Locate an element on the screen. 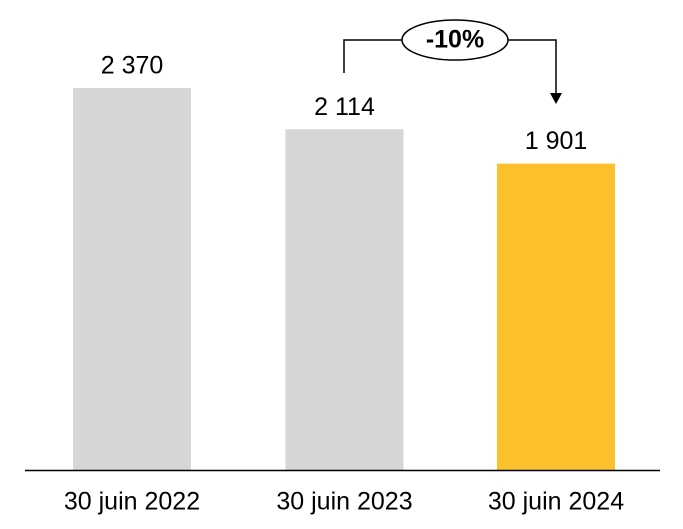  arrow-head is located at coordinates (556, 98).